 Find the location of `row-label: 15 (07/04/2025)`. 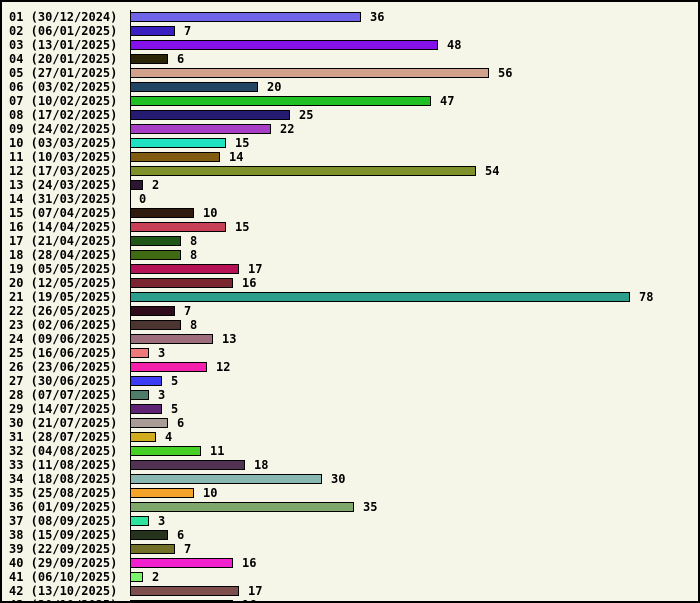

row-label: 15 (07/04/2025) is located at coordinates (63, 213).